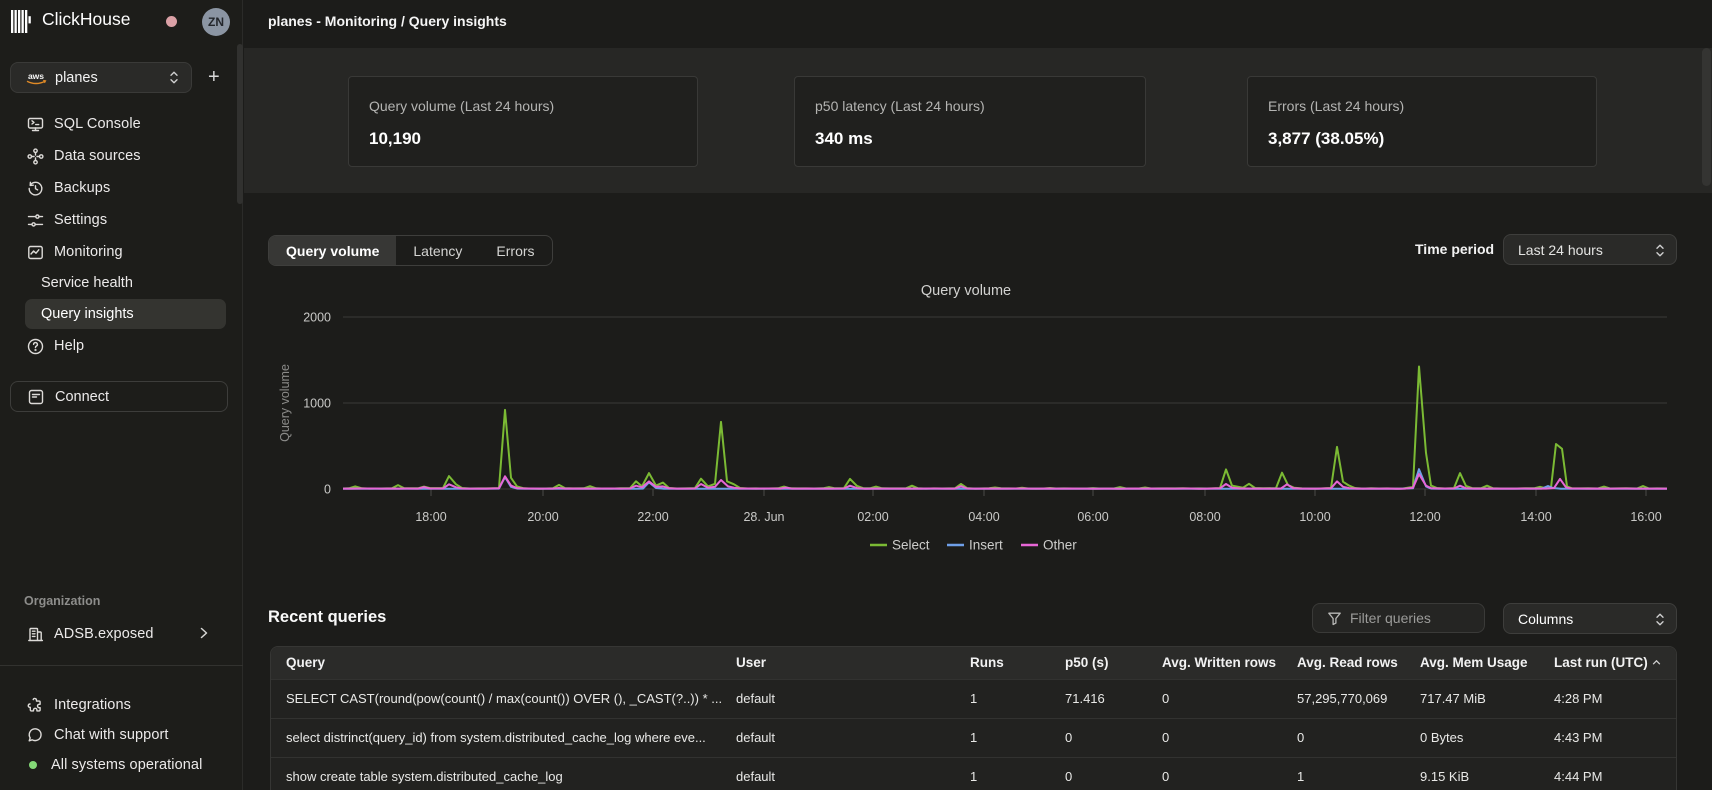 This screenshot has width=1712, height=790. I want to click on svg-text: Insert, so click(986, 545).